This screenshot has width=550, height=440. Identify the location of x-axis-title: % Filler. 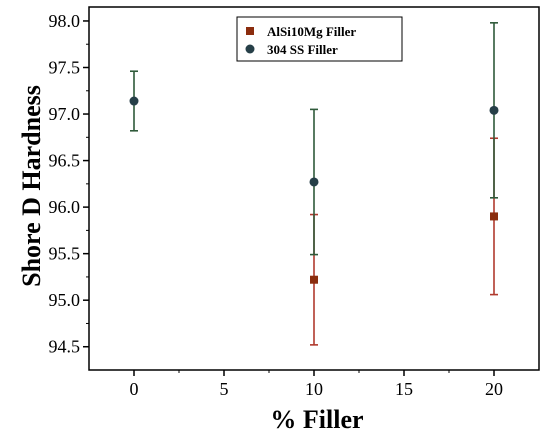
(316, 419).